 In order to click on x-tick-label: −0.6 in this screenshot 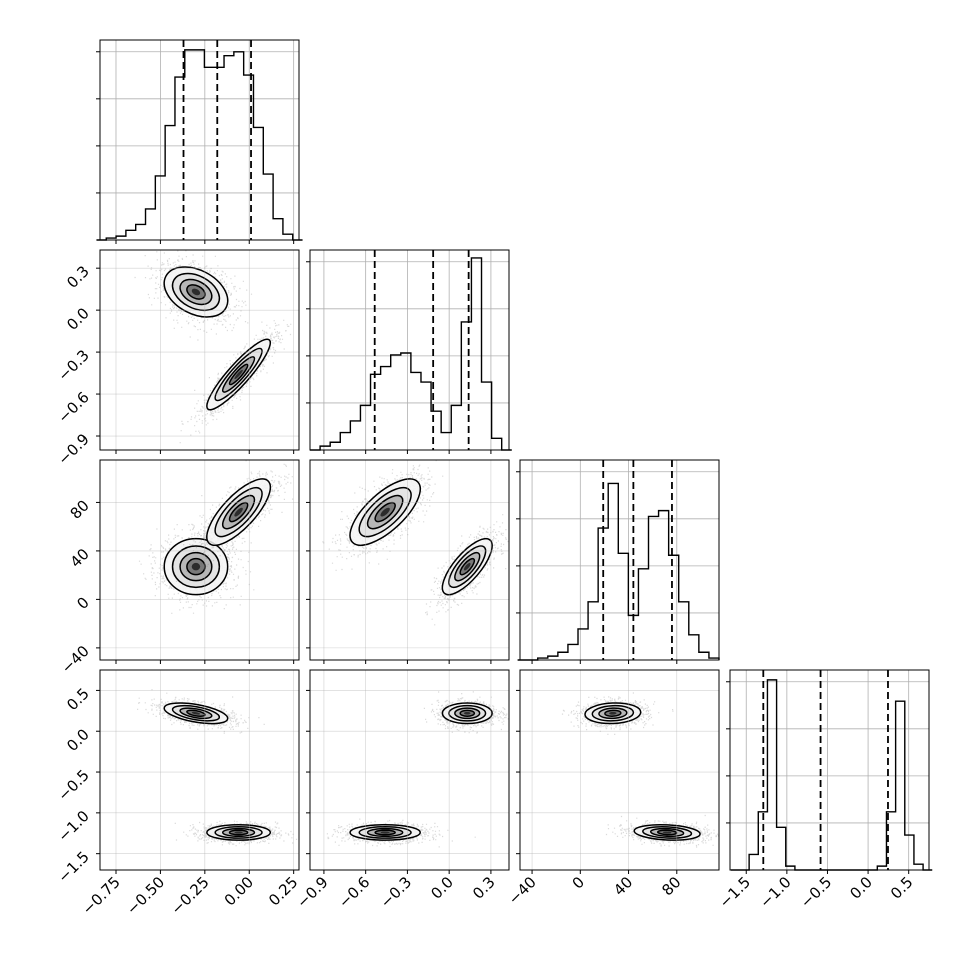, I will do `click(354, 892)`.